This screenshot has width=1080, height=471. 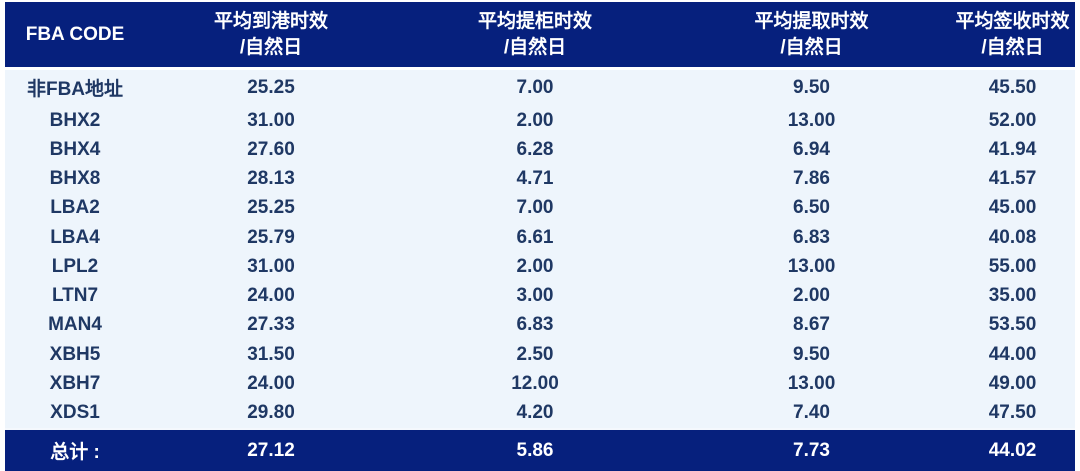 I want to click on total-label-cell: 总计 :, so click(x=75, y=449).